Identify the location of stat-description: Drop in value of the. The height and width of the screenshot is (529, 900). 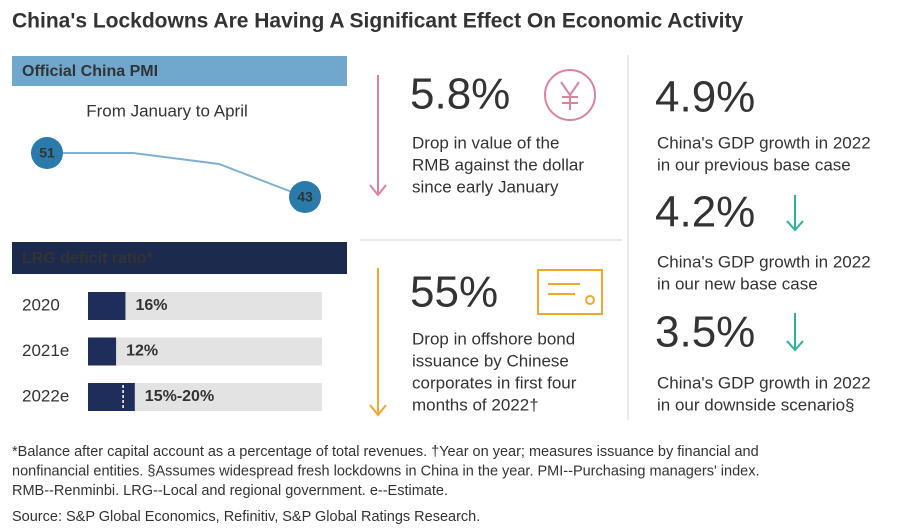
(485, 142).